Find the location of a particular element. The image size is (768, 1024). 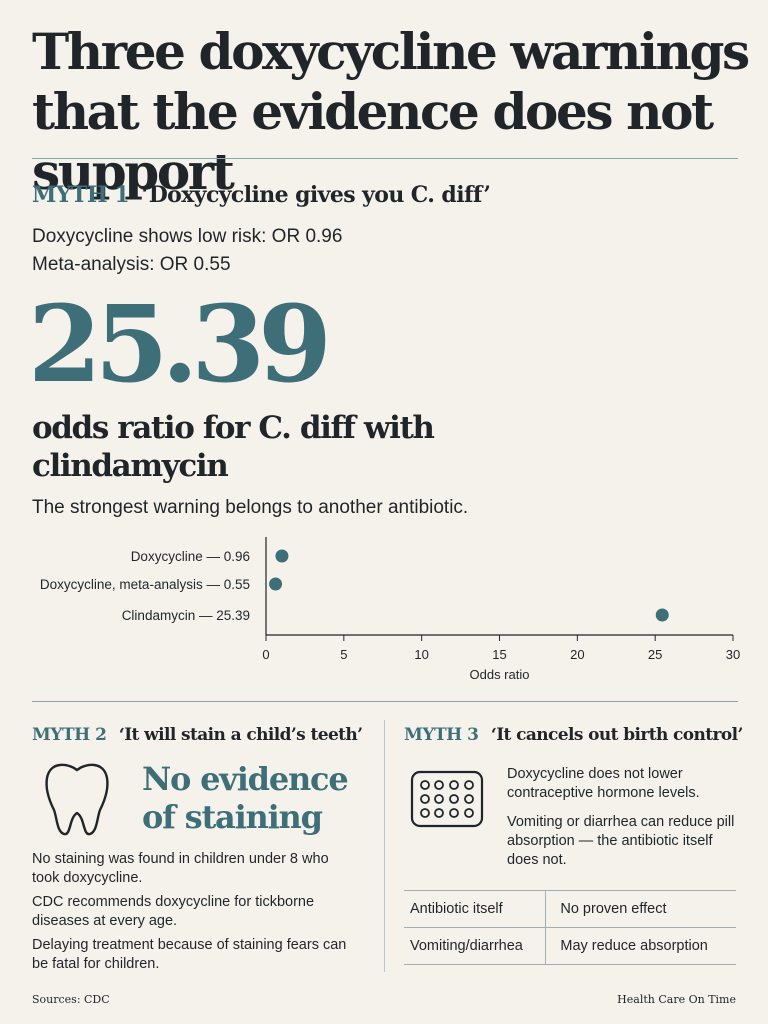

tooth-icon is located at coordinates (77, 799).